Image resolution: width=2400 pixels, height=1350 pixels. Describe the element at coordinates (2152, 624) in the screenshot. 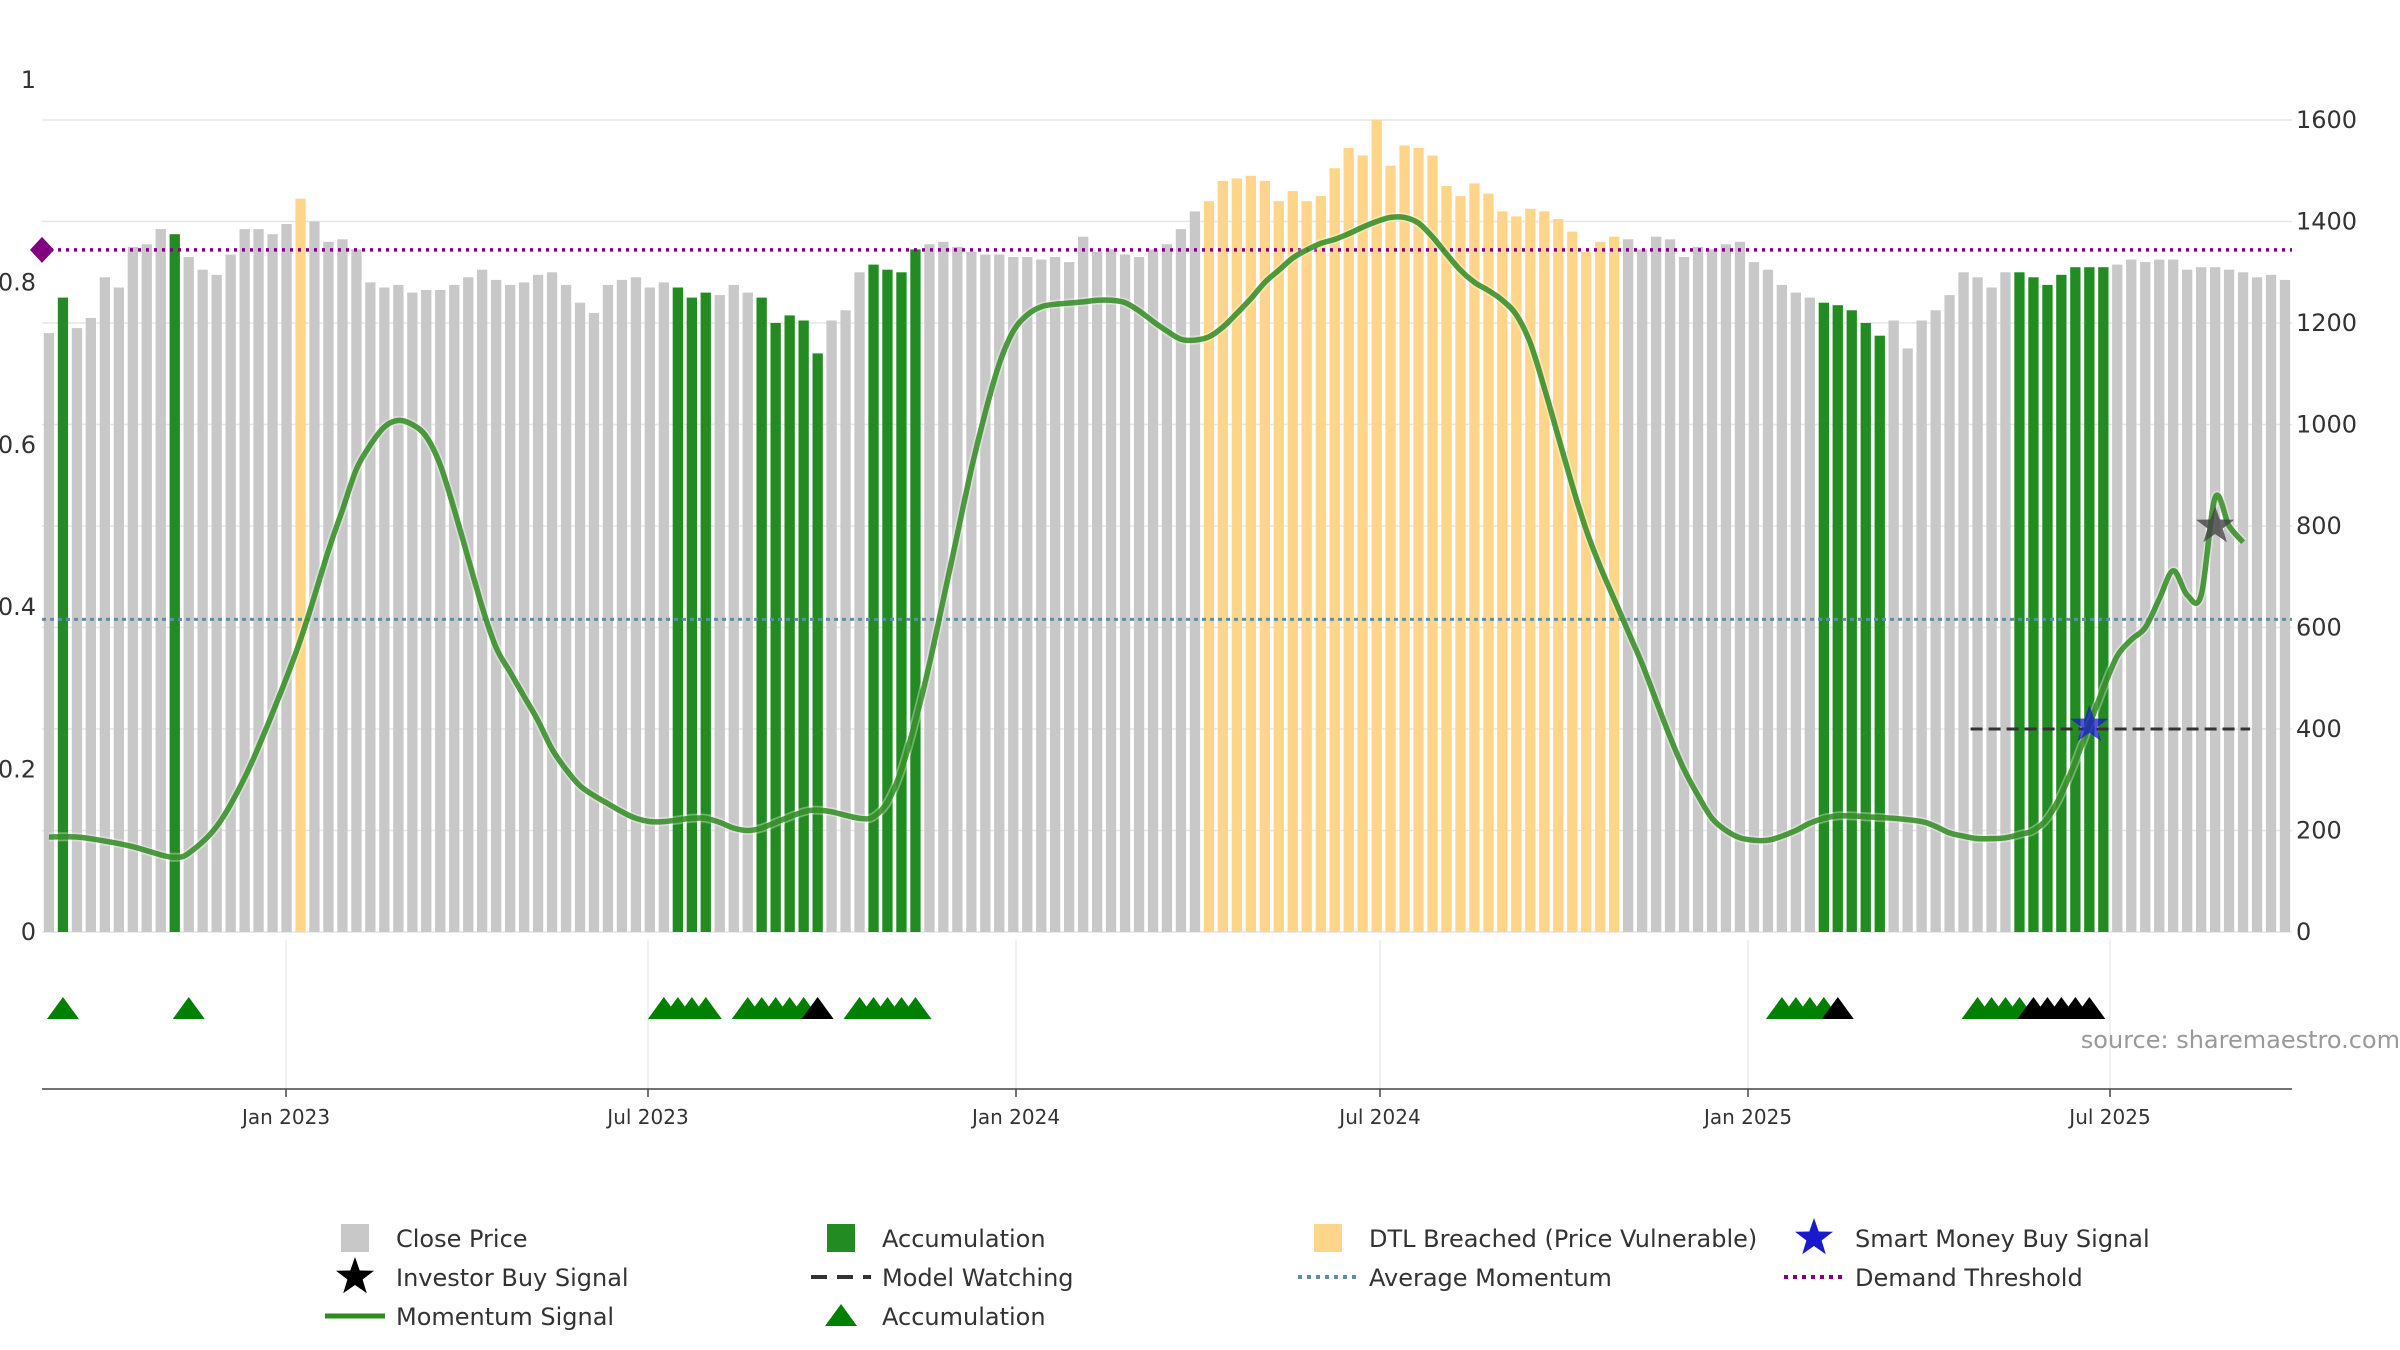

I see `signal-markers` at that location.